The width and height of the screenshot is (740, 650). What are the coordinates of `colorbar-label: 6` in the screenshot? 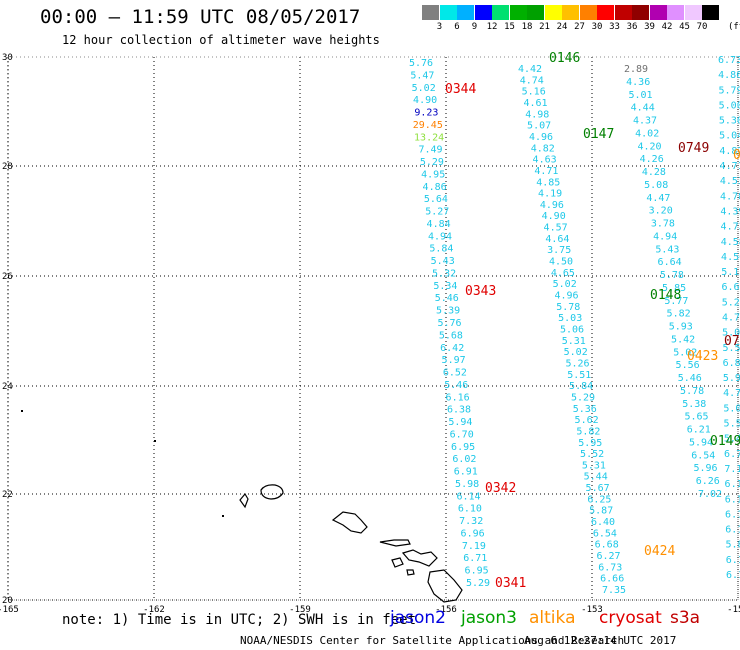 It's located at (457, 27).